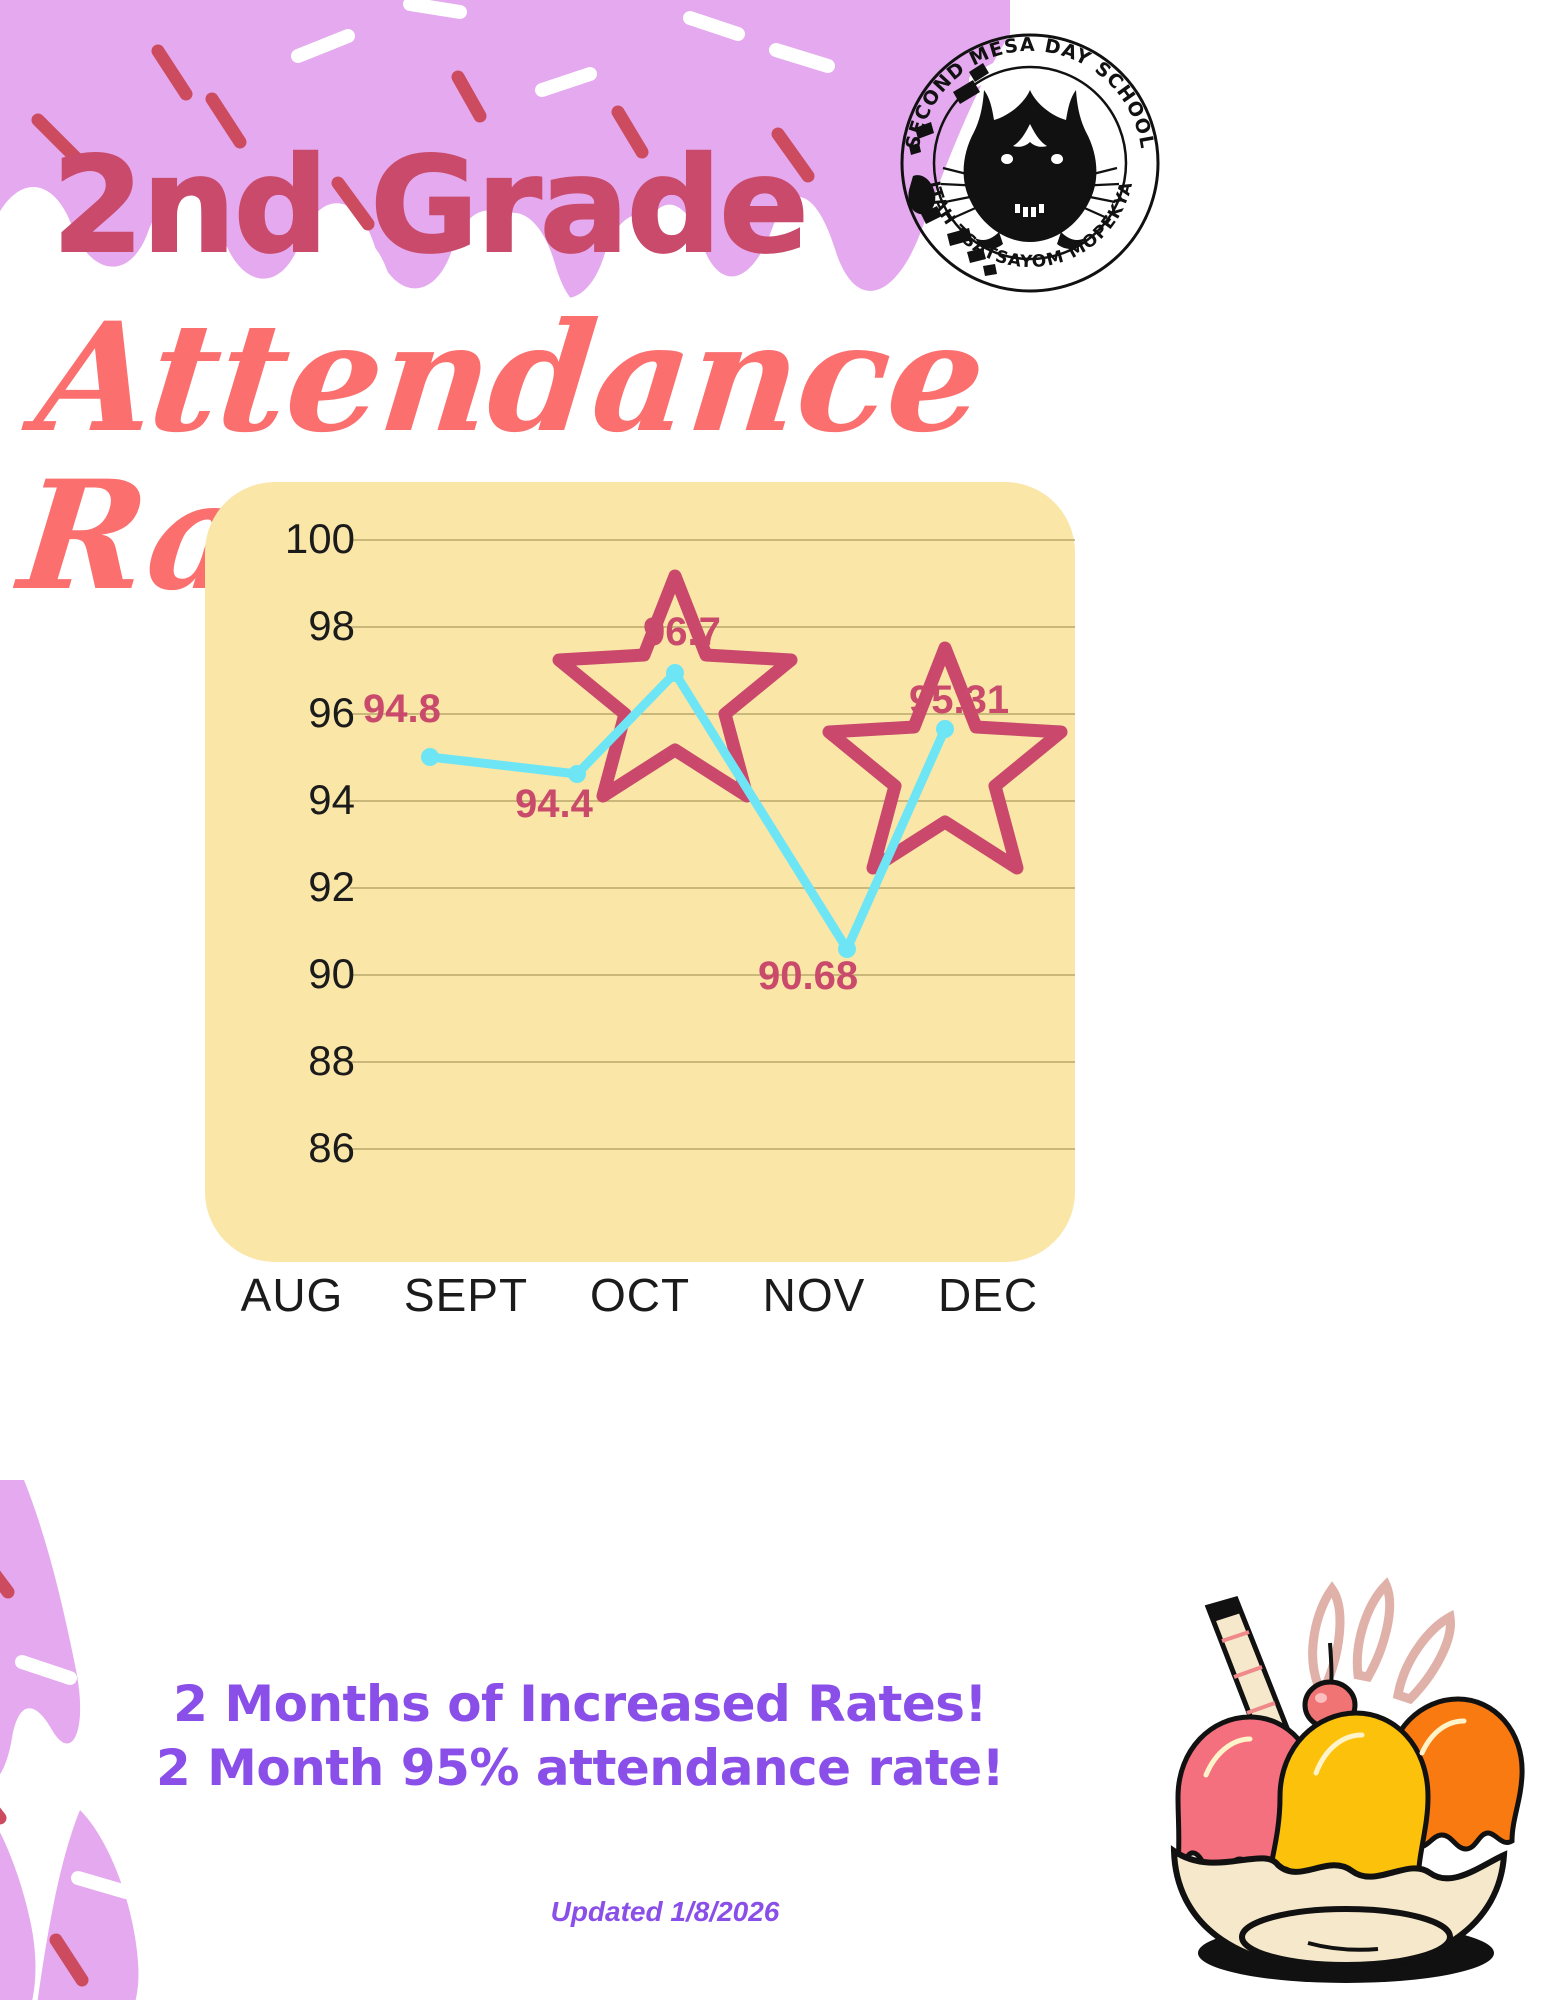 This screenshot has width=1545, height=2000. What do you see at coordinates (952, 169) in the screenshot?
I see `tribal-border-motifs` at bounding box center [952, 169].